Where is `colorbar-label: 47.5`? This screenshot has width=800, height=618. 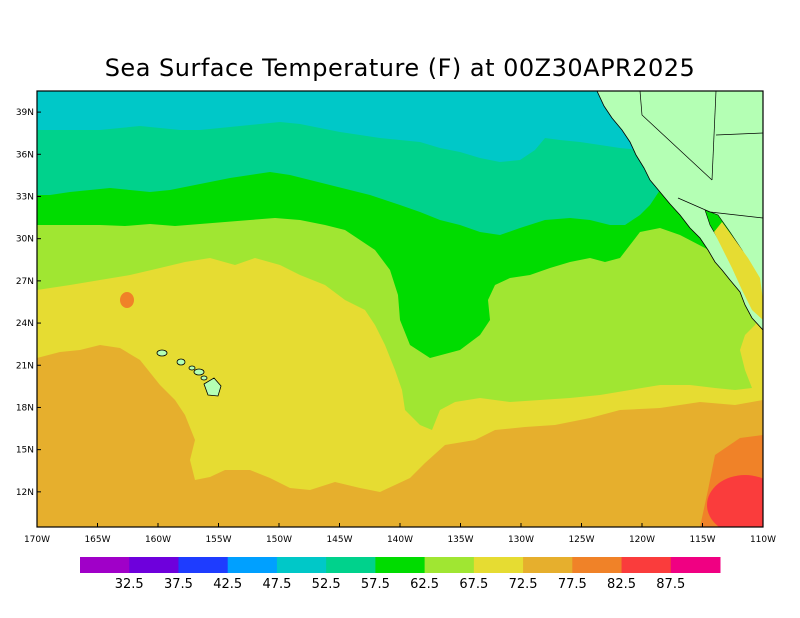
colorbar-label: 47.5 is located at coordinates (276, 584).